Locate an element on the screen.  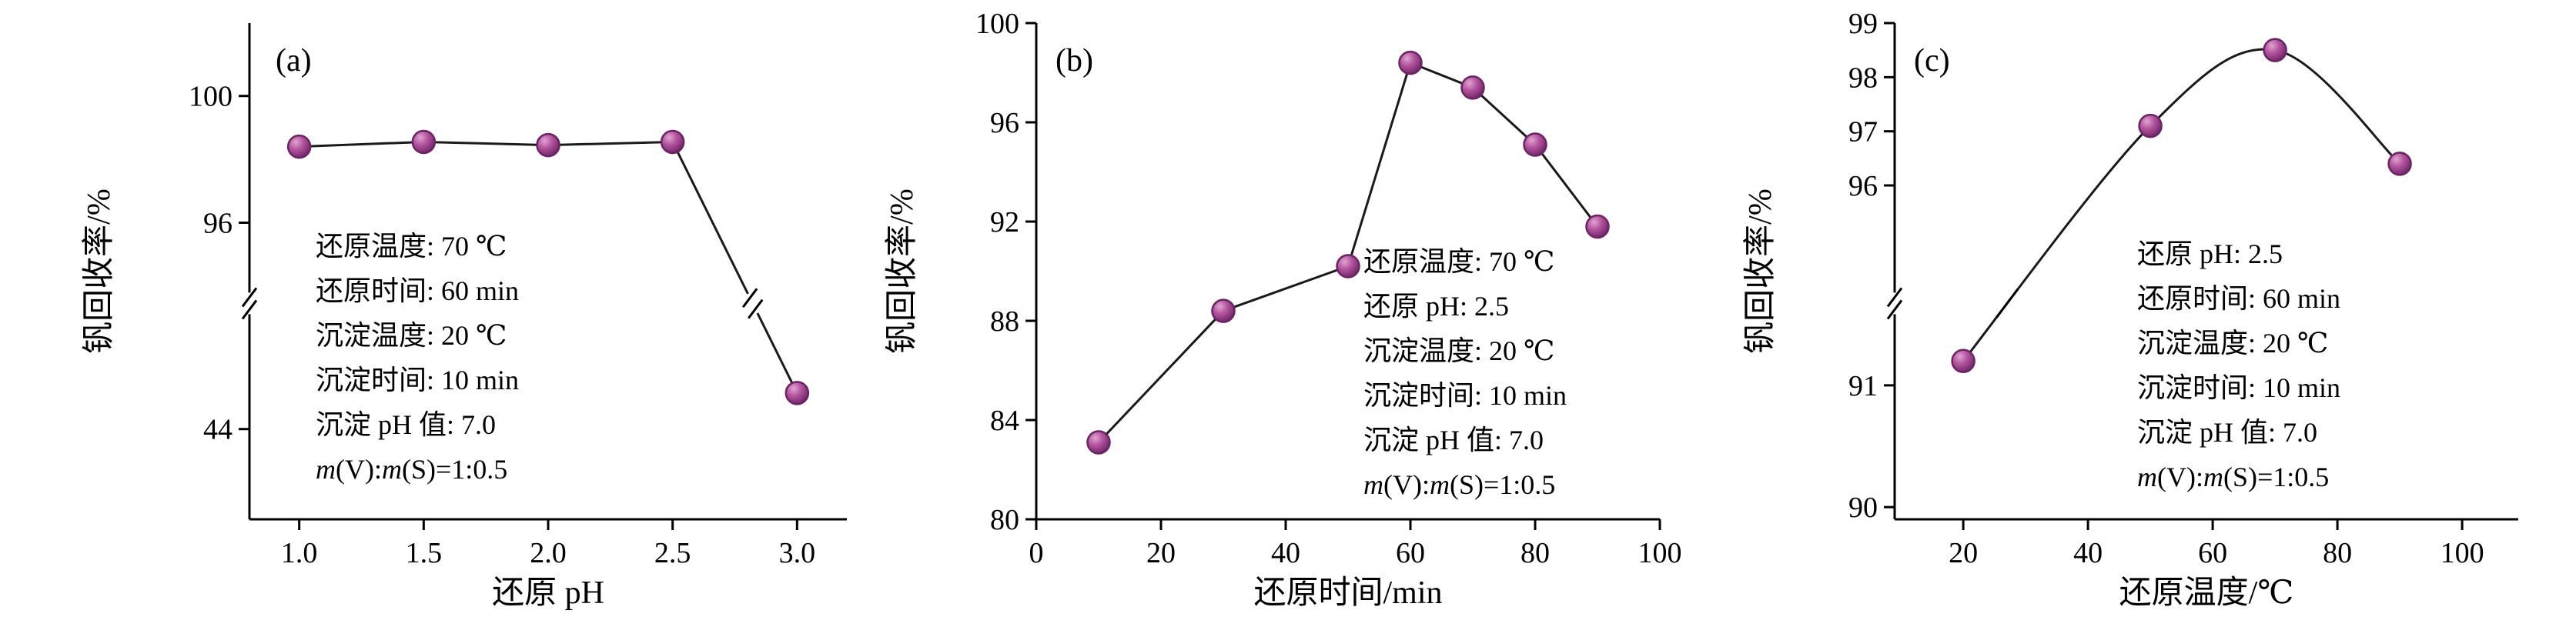
y-tick-label: 99 is located at coordinates (1863, 24).